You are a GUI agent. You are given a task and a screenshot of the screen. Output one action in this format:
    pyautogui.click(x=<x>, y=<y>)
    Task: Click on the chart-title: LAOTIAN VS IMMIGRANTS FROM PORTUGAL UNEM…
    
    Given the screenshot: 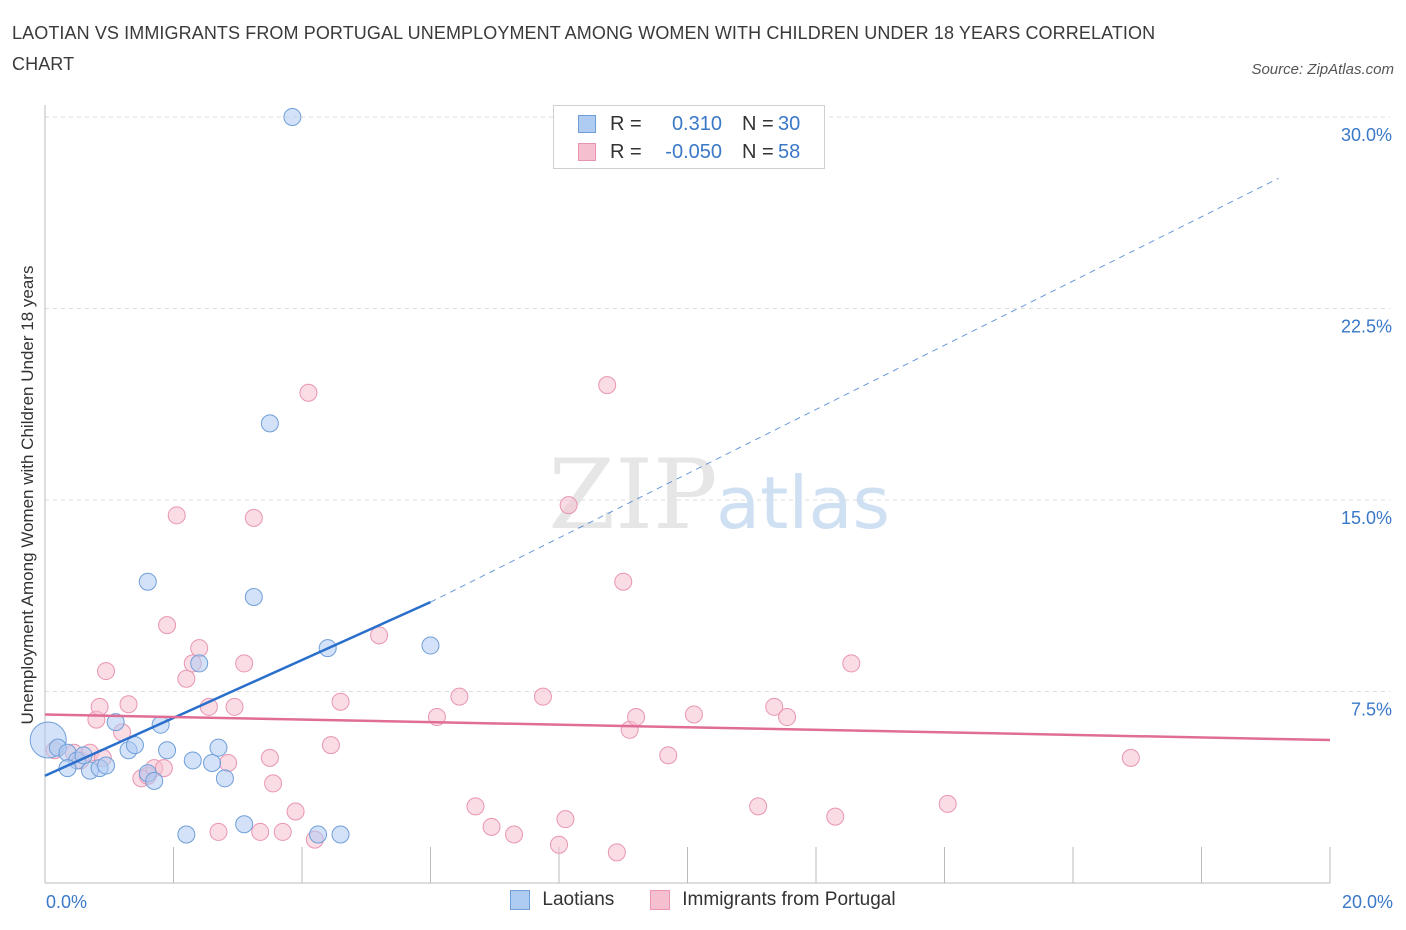 What is the action you would take?
    pyautogui.click(x=584, y=48)
    